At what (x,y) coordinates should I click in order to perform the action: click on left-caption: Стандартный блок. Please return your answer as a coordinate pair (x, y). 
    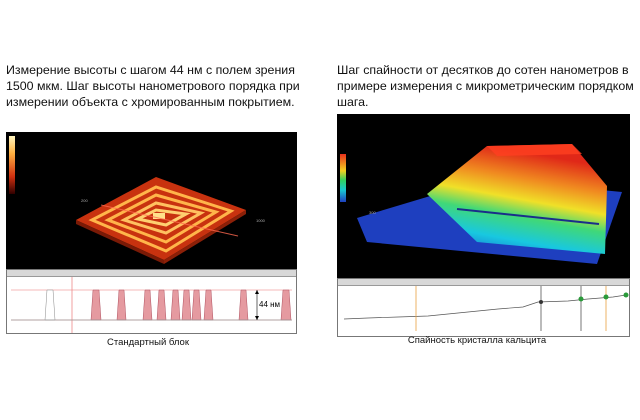
    Looking at the image, I should click on (147, 342).